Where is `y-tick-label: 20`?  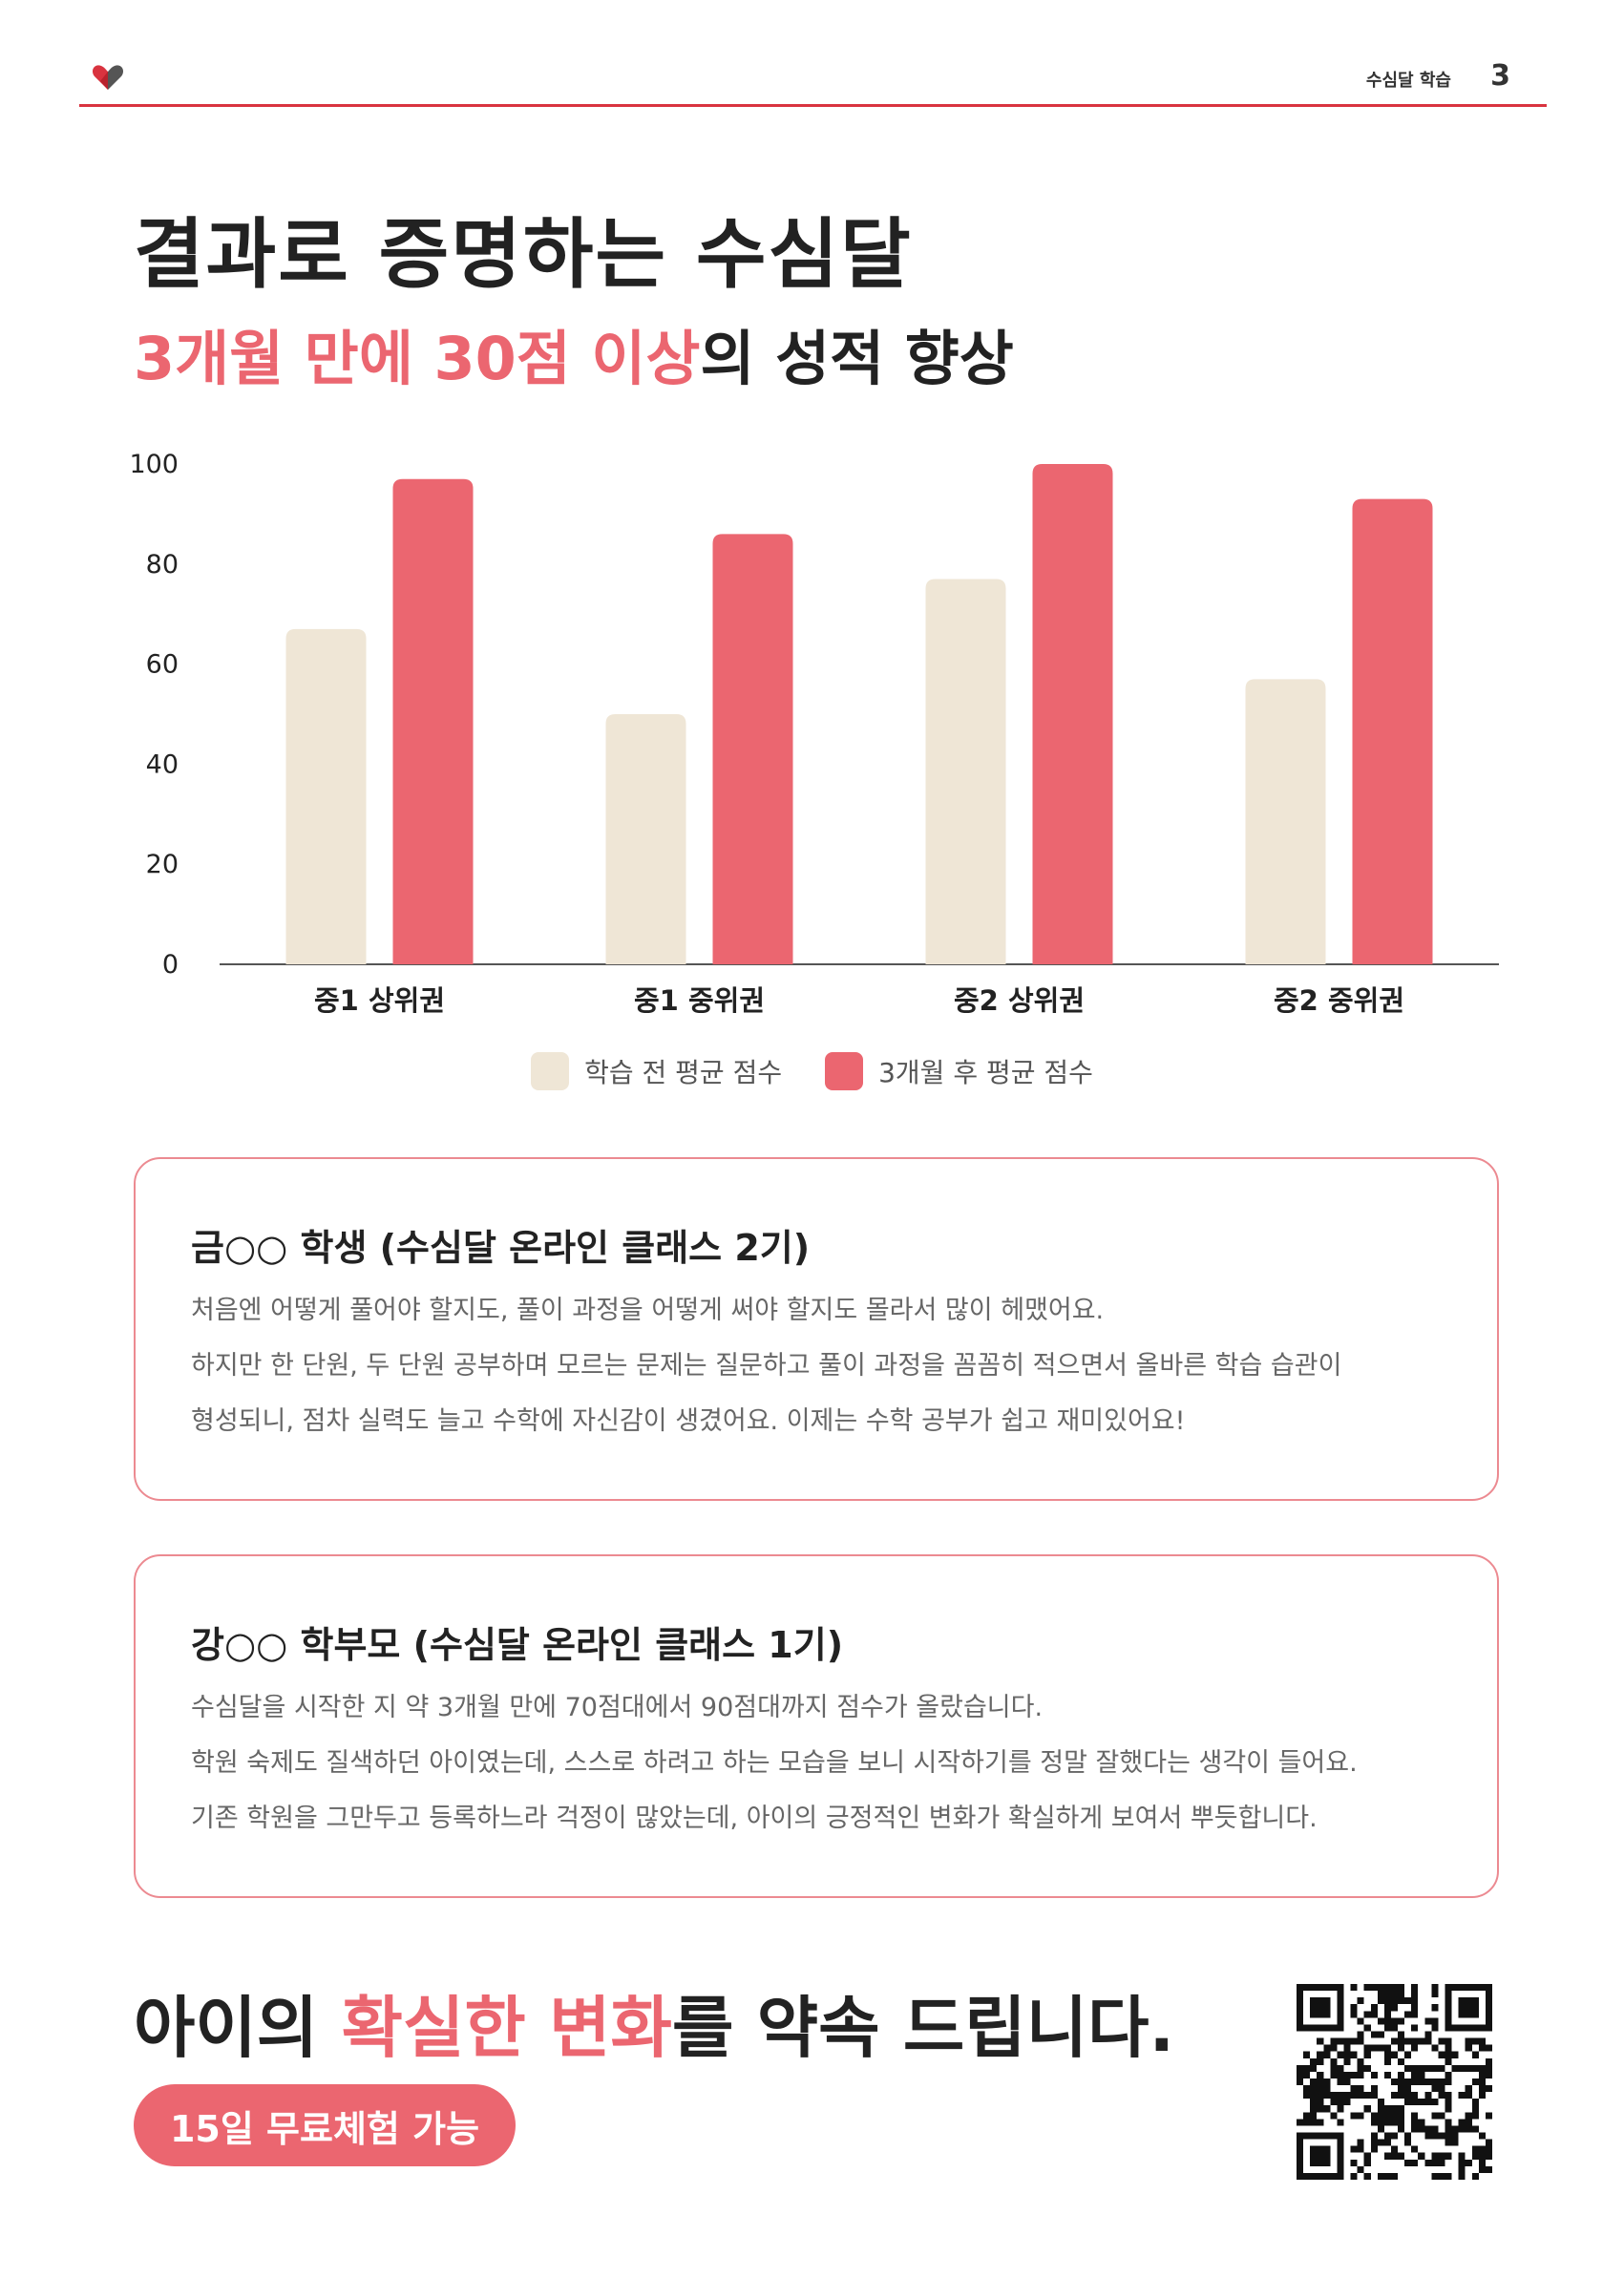 y-tick-label: 20 is located at coordinates (162, 864).